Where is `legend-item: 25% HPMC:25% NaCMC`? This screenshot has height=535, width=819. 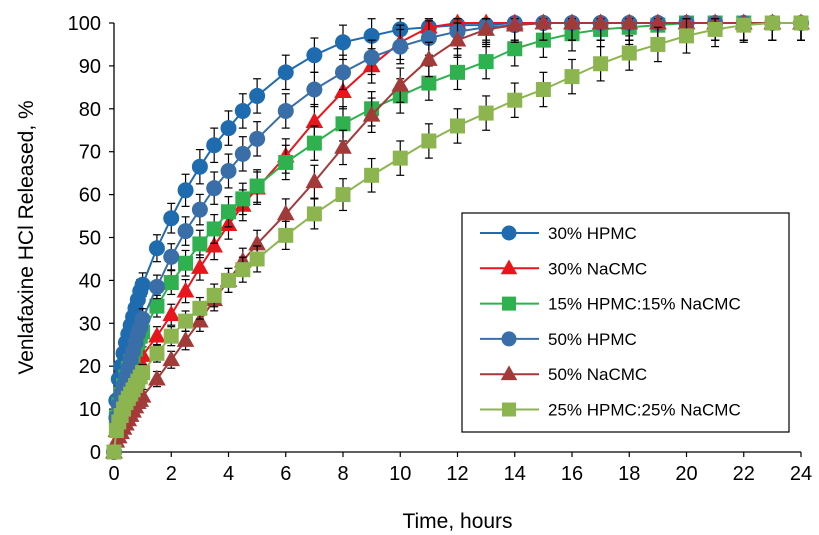 legend-item: 25% HPMC:25% NaCMC is located at coordinates (610, 410).